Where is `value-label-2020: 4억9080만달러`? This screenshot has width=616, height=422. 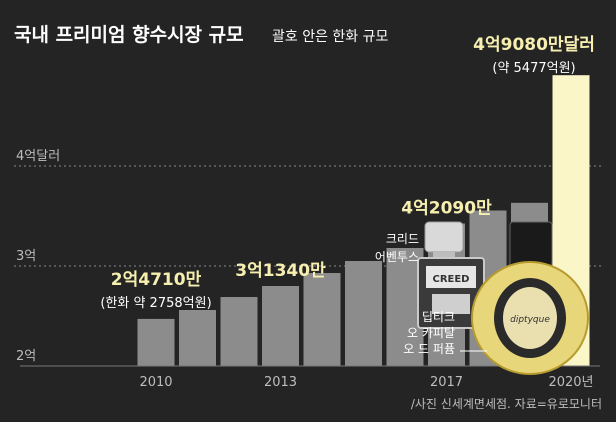
value-label-2020: 4억9080만달러 is located at coordinates (534, 44).